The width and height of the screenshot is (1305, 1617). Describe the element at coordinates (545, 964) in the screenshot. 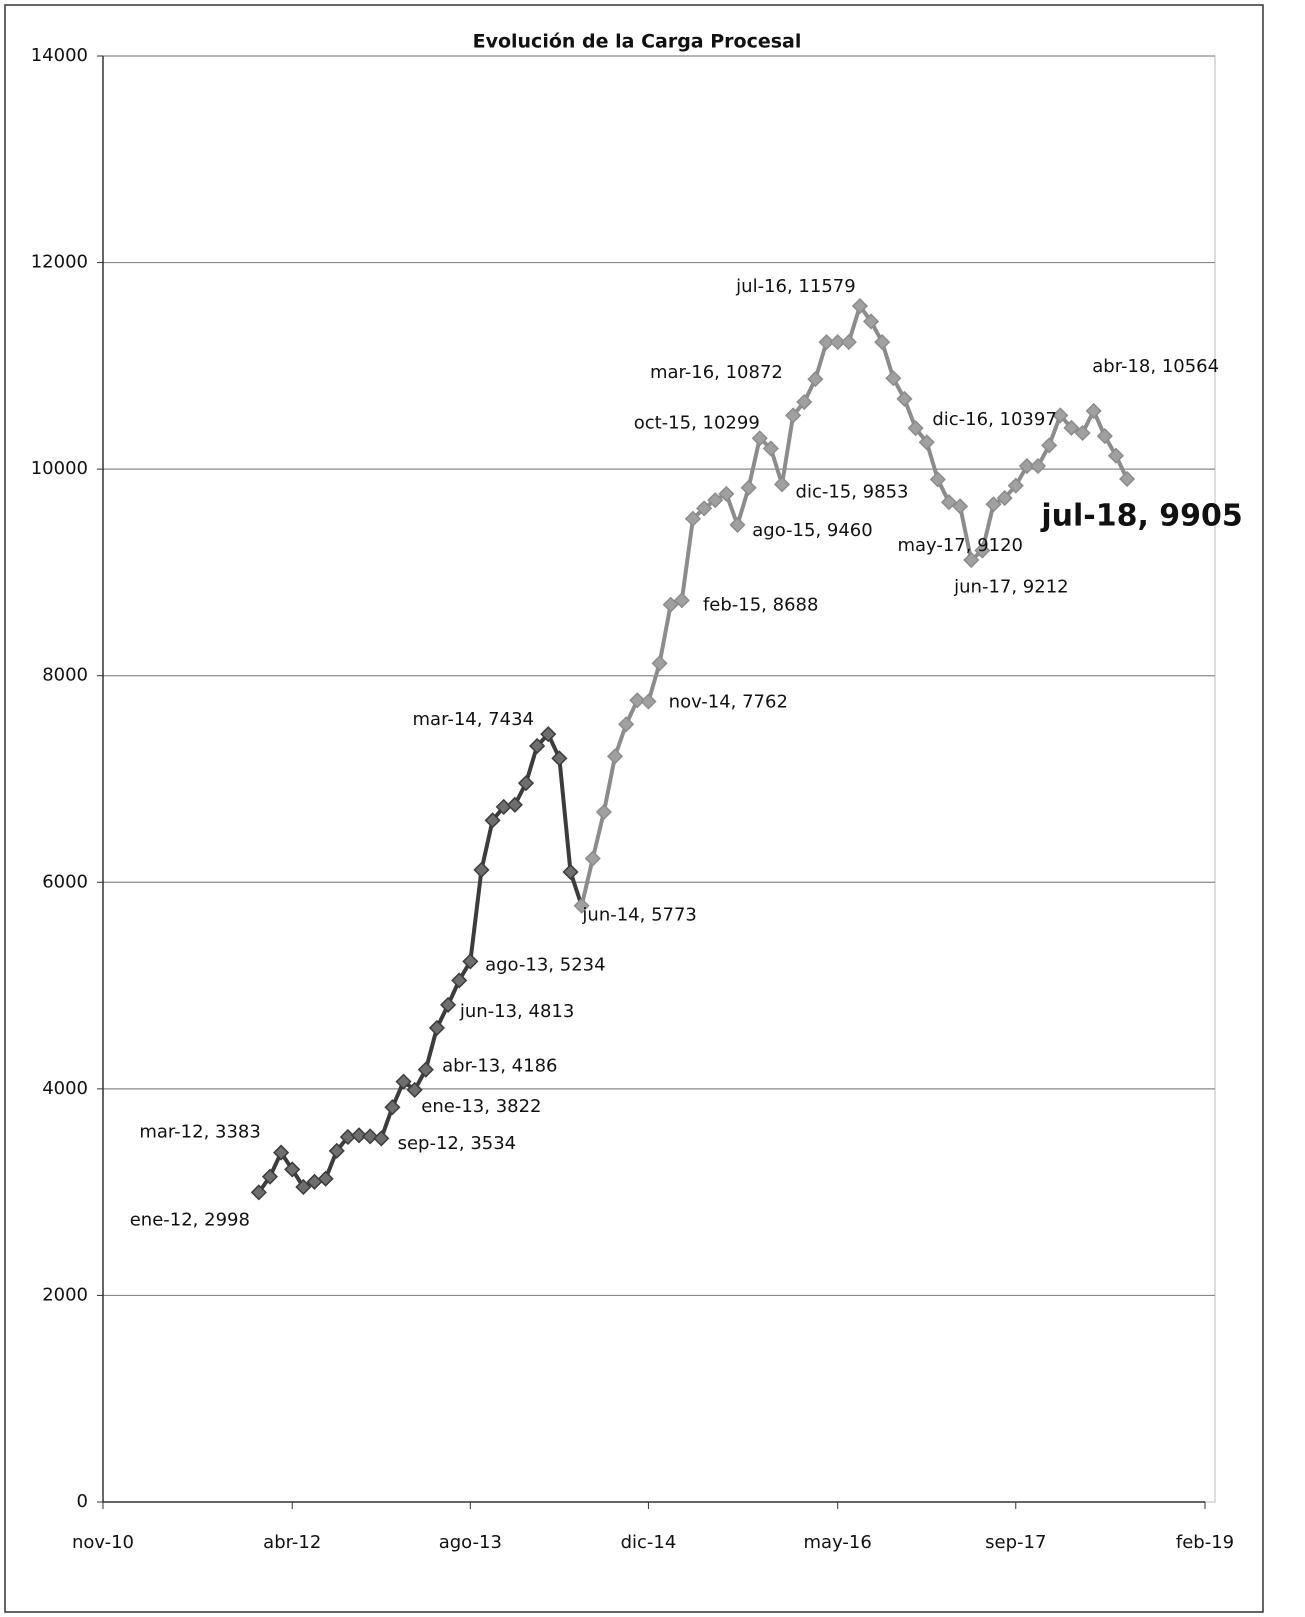

I see `data-label: ago-13, 5234` at that location.